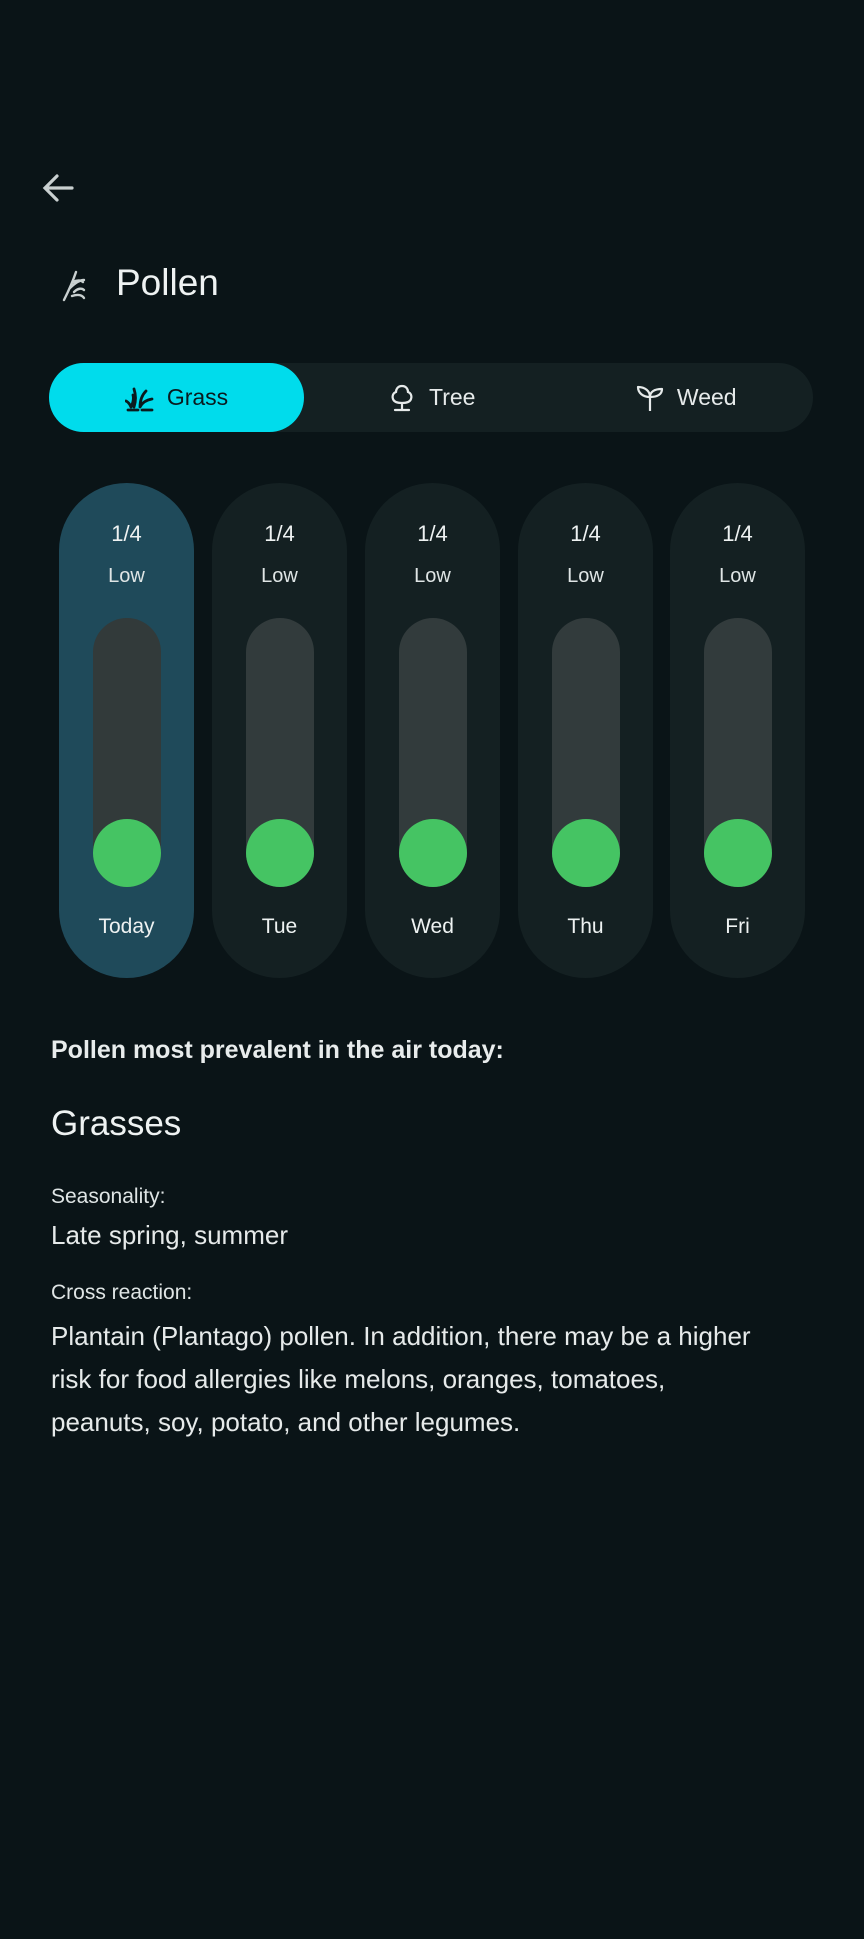 Image resolution: width=864 pixels, height=1939 pixels. Describe the element at coordinates (279, 926) in the screenshot. I see `day-label: Tue` at that location.